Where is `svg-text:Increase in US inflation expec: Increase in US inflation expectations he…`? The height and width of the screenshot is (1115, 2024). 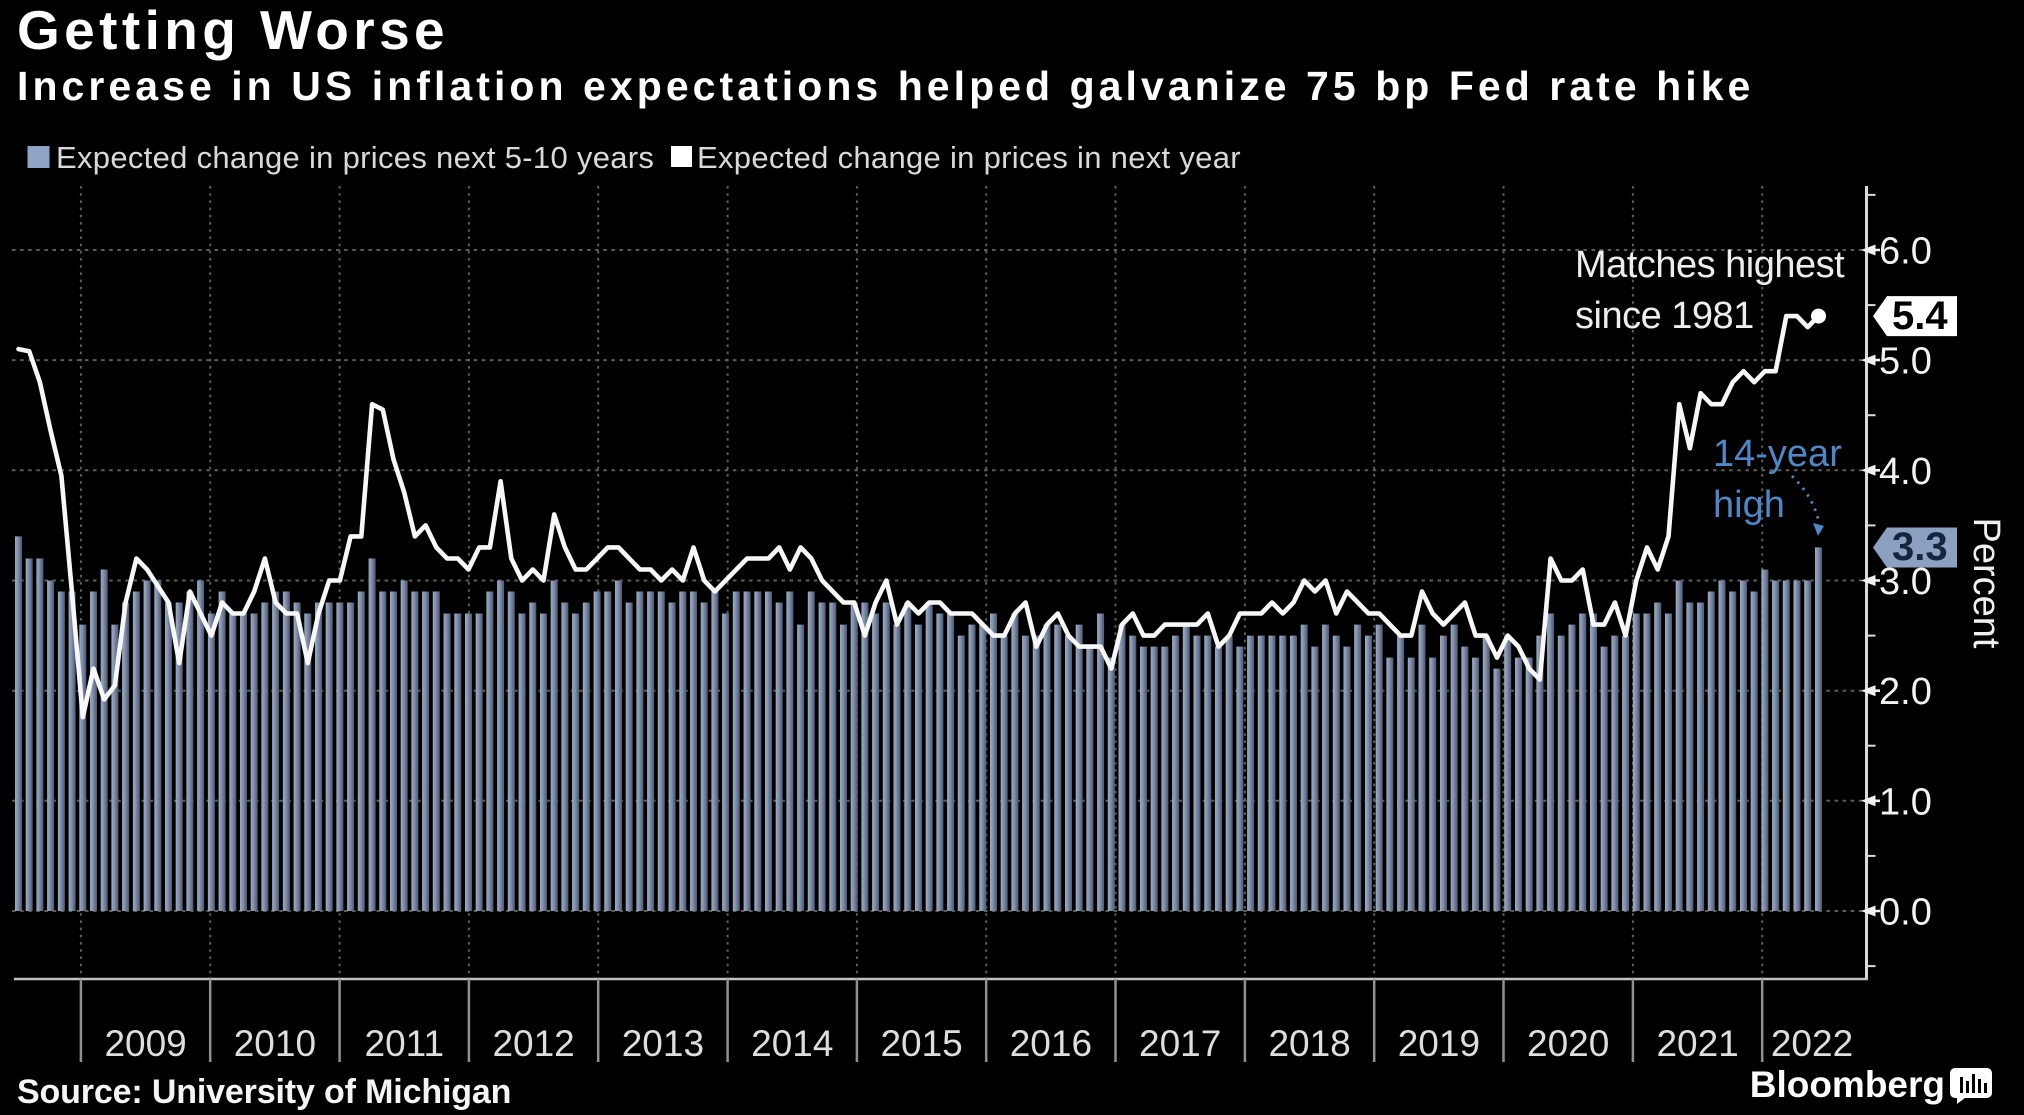 svg-text:Increase in US inflation expec: Increase in US inflation expectations he… is located at coordinates (885, 86).